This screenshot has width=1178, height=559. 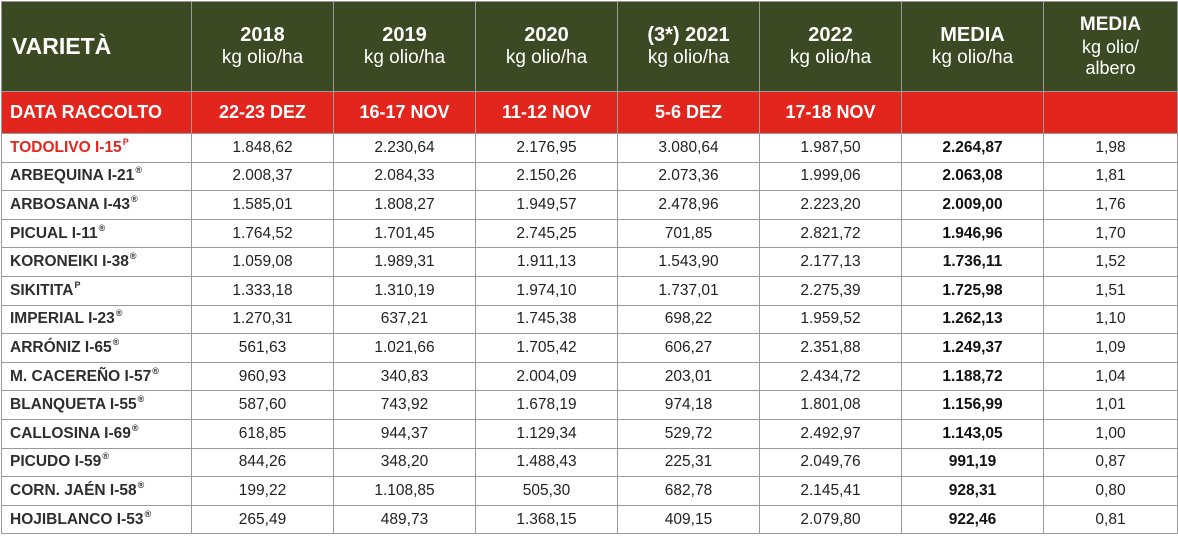 What do you see at coordinates (972, 462) in the screenshot?
I see `mean-ha-cell: 991,19` at bounding box center [972, 462].